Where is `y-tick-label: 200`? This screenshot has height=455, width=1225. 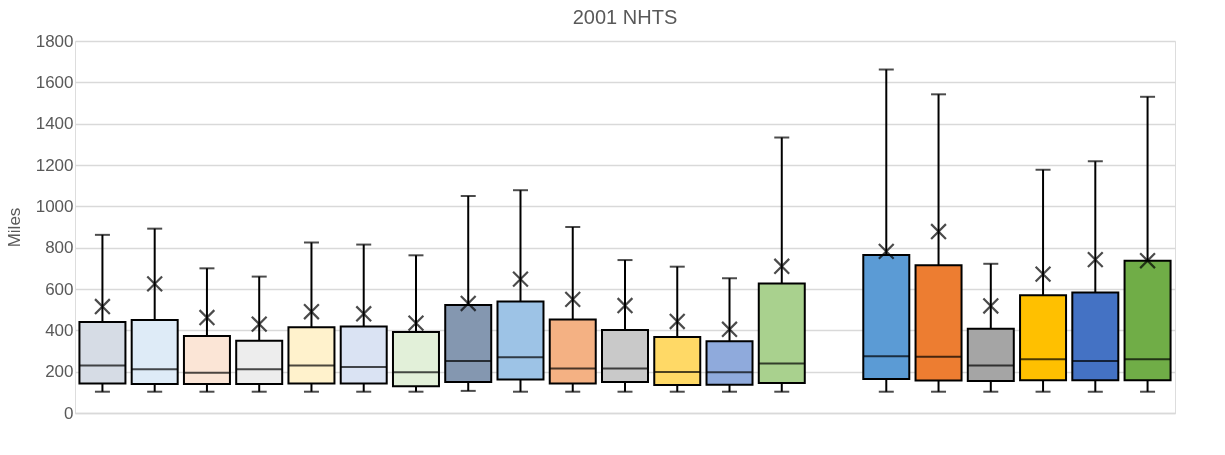
y-tick-label: 200 is located at coordinates (59, 372).